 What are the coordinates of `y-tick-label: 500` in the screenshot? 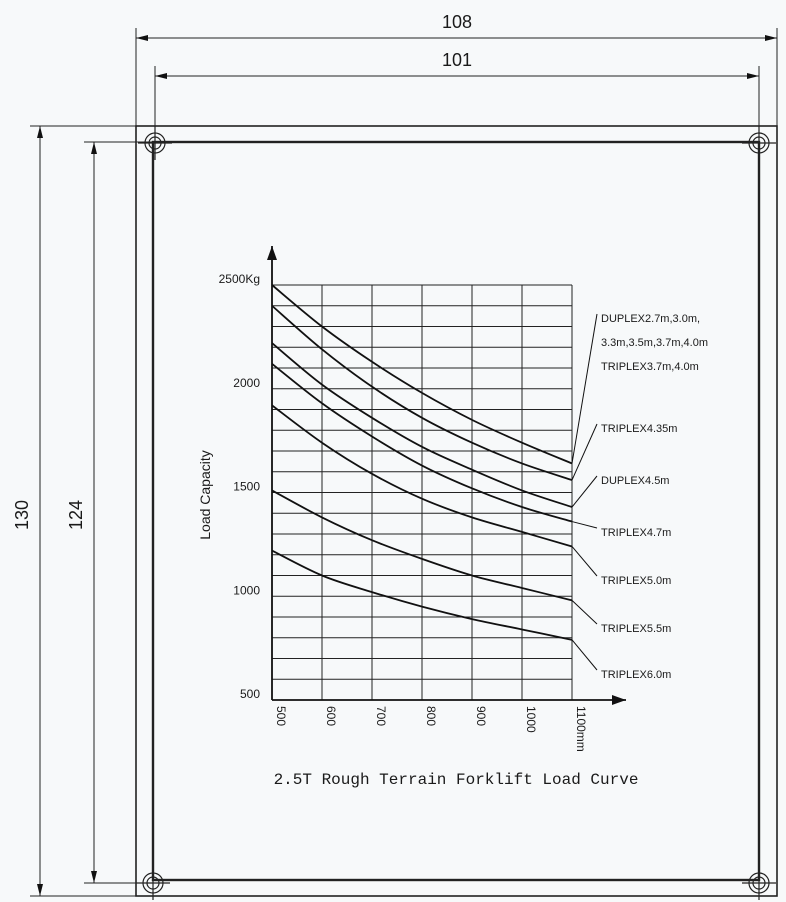 It's located at (250, 694).